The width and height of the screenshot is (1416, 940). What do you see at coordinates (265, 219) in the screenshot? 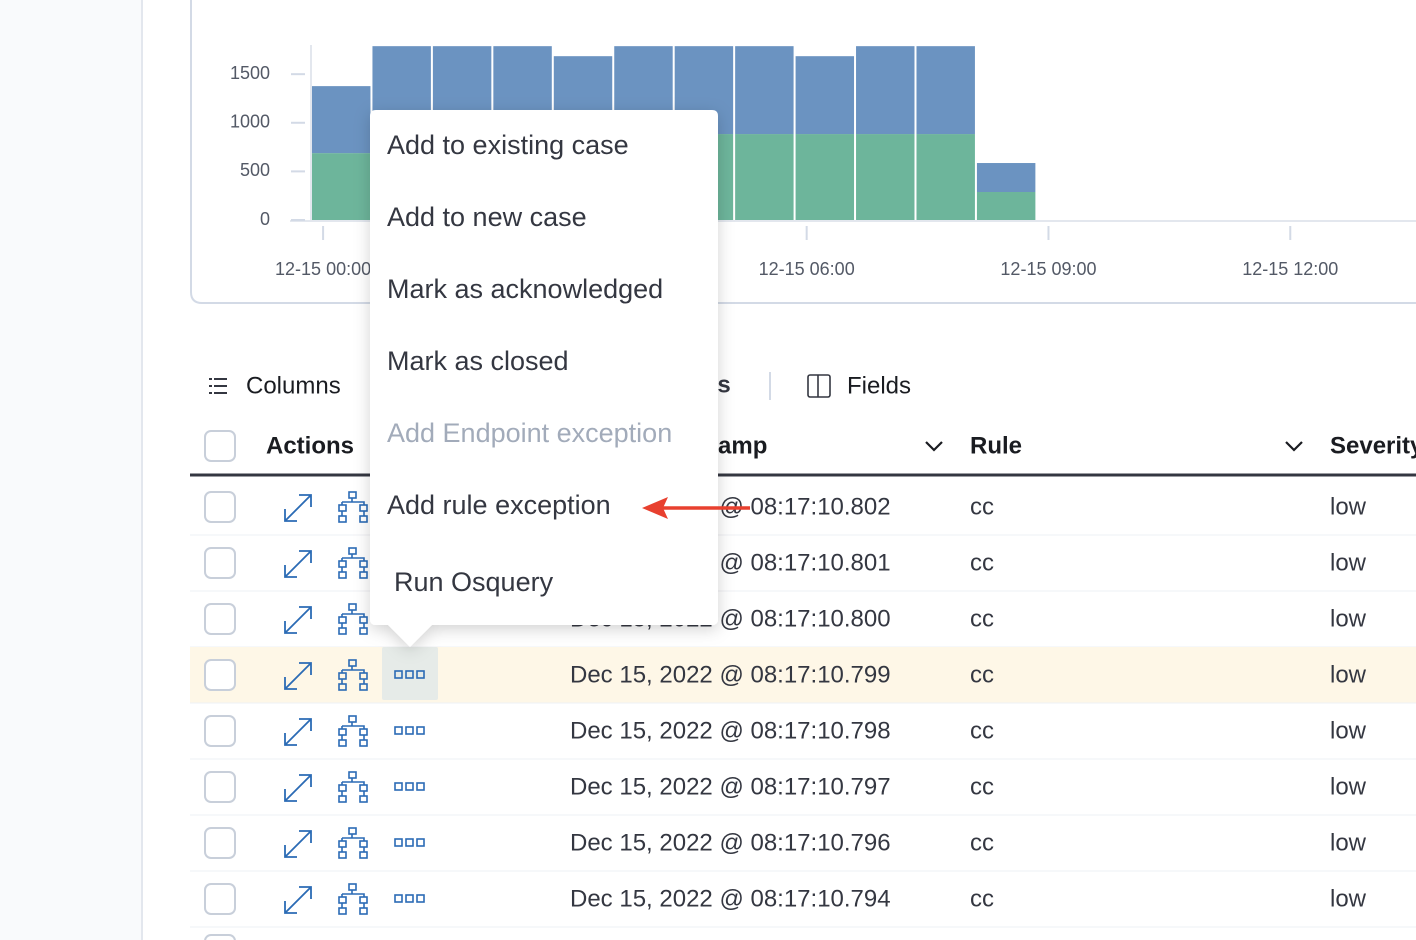
I see `y-tick-label: 0` at bounding box center [265, 219].